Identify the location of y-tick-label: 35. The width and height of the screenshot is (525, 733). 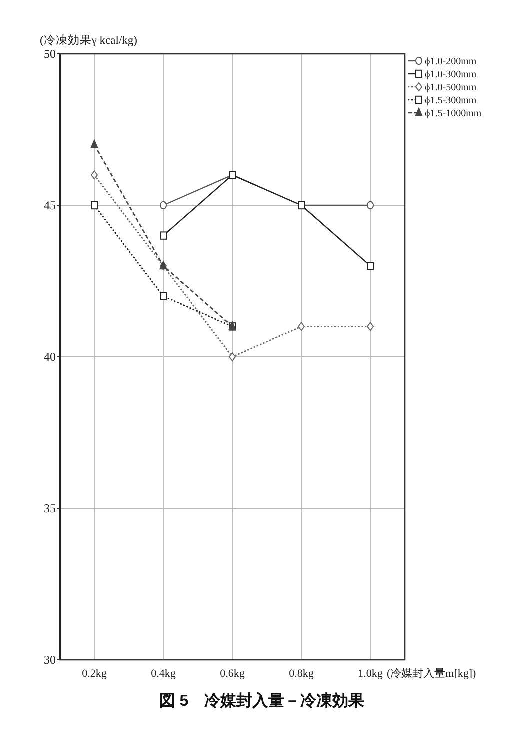
(50, 509).